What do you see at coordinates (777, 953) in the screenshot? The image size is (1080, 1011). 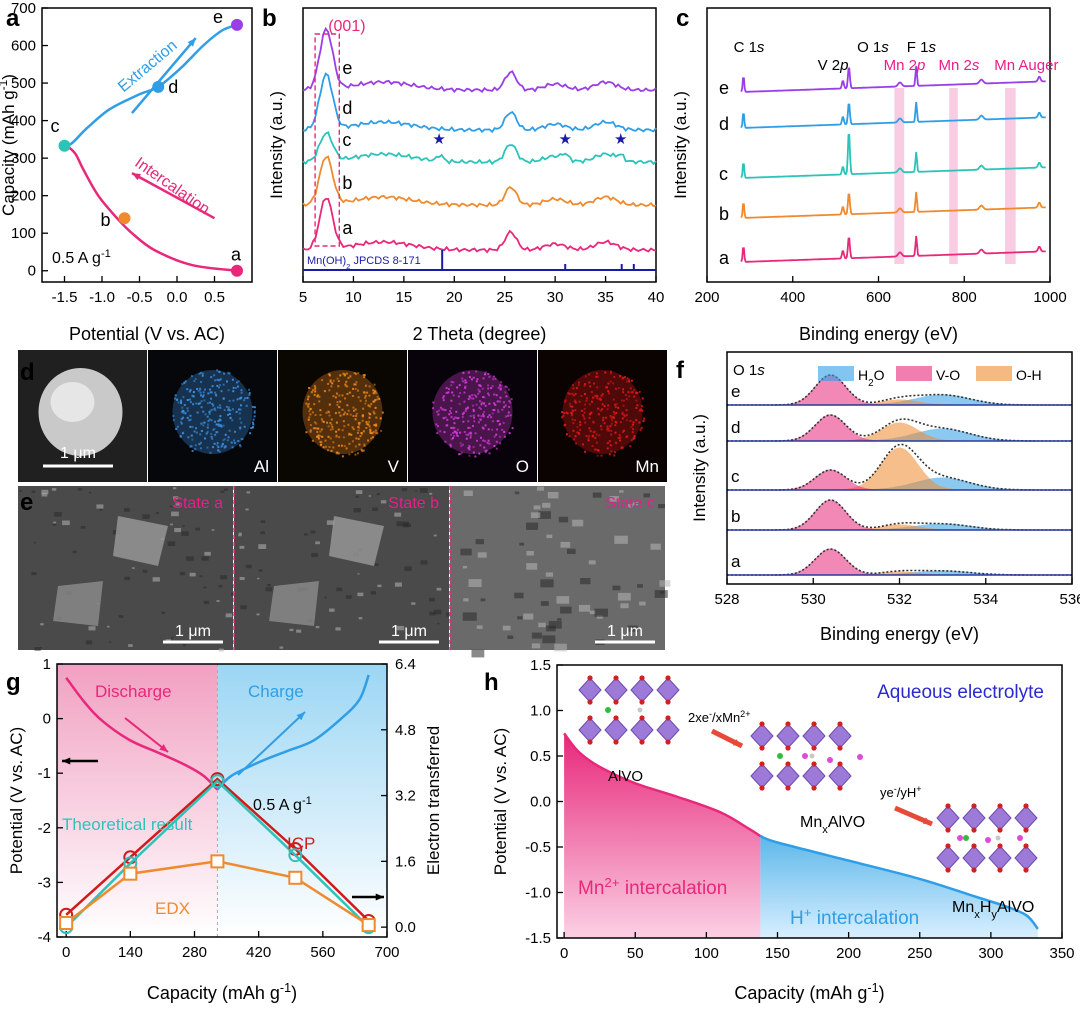 I see `x-tick-label: 150` at bounding box center [777, 953].